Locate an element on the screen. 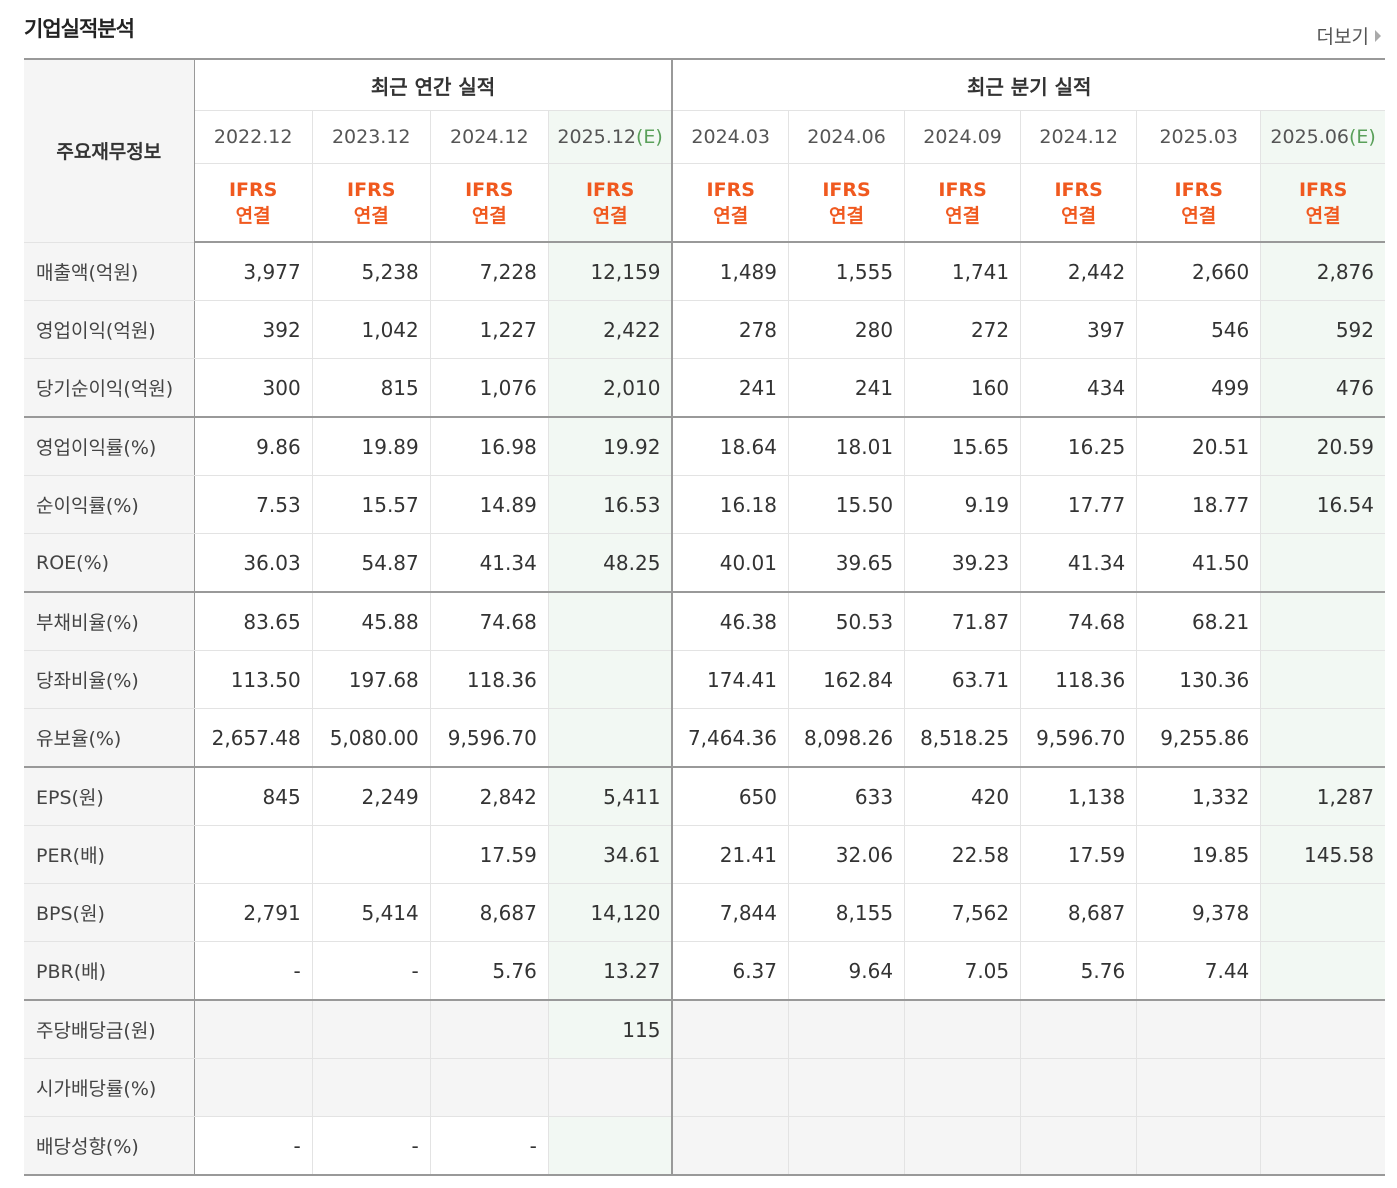 The height and width of the screenshot is (1188, 1397). row-label: 영업이익(억원) is located at coordinates (109, 329).